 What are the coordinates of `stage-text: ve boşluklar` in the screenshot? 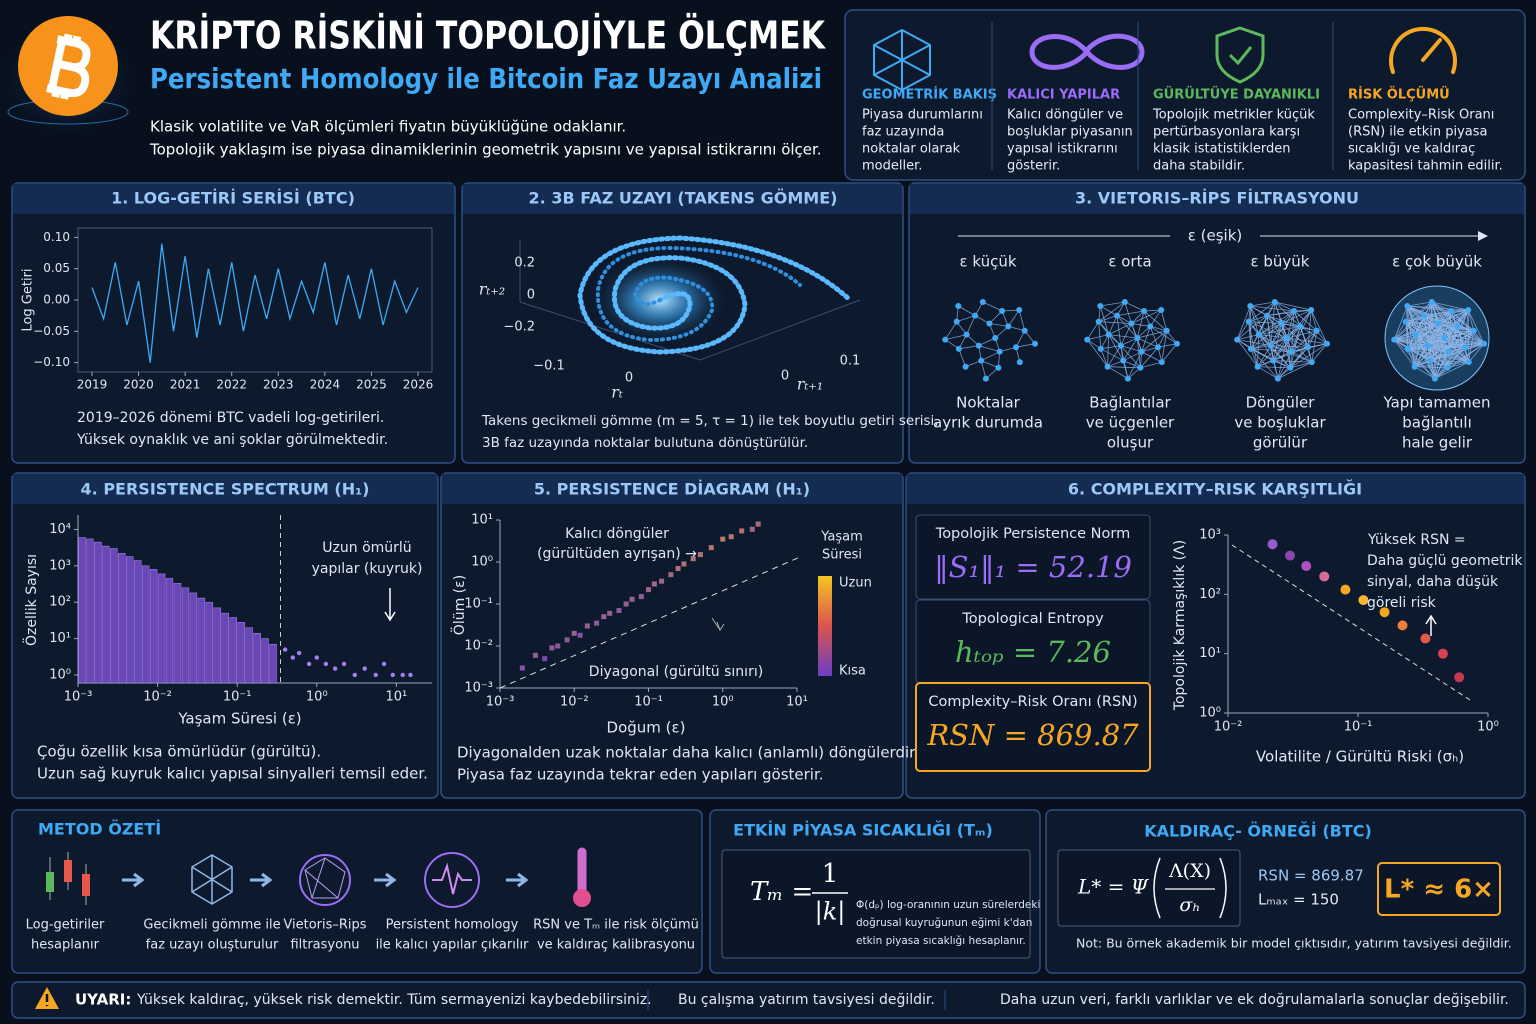 It's located at (1280, 423).